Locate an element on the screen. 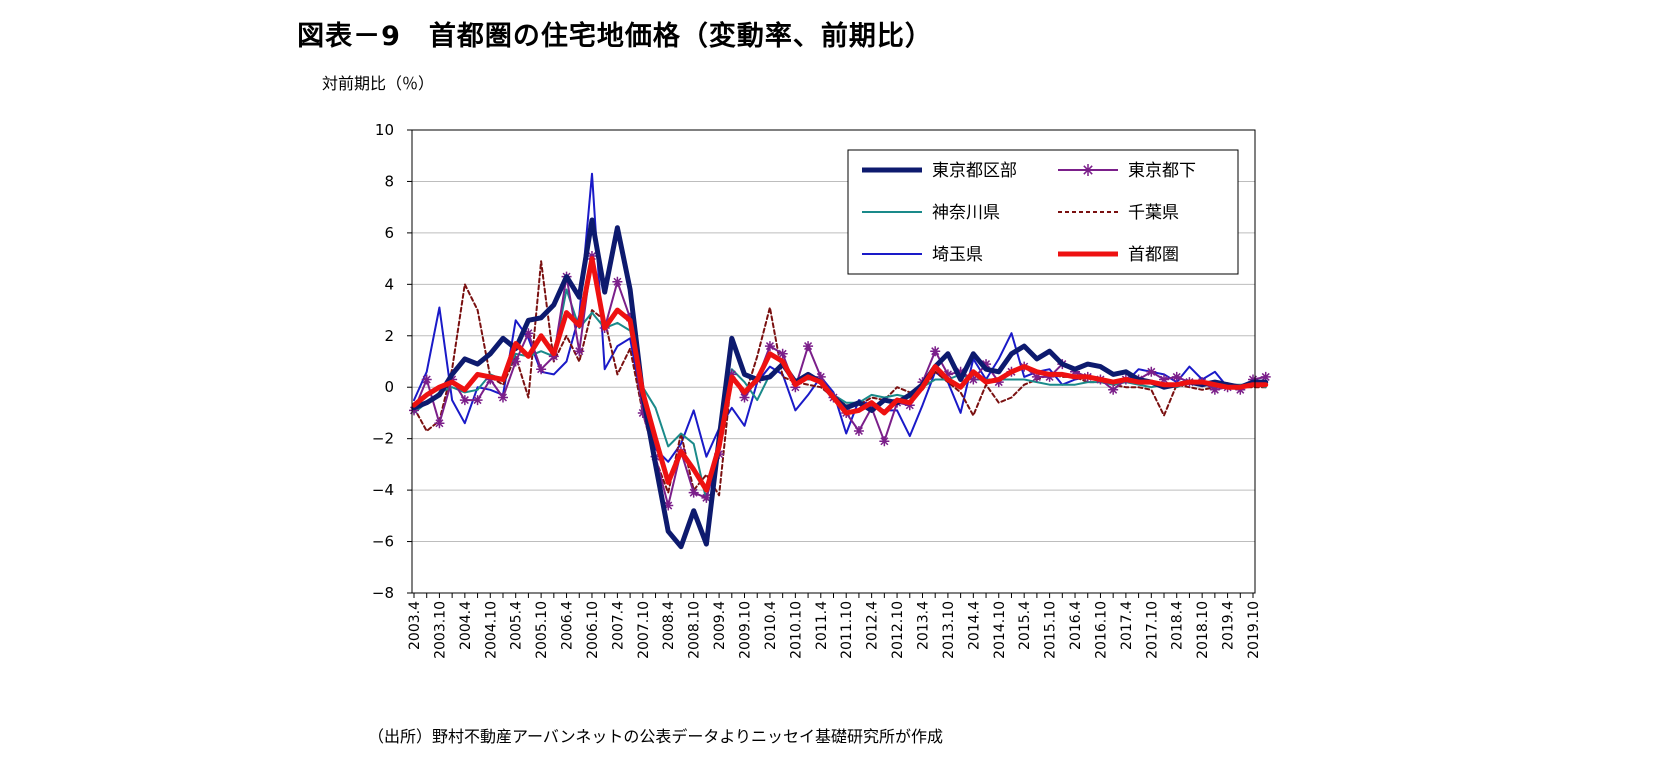  source-note: （出所）野村不動産アーバンネットの公表データよりニッセイ基礎研究所が作成 is located at coordinates (656, 736).